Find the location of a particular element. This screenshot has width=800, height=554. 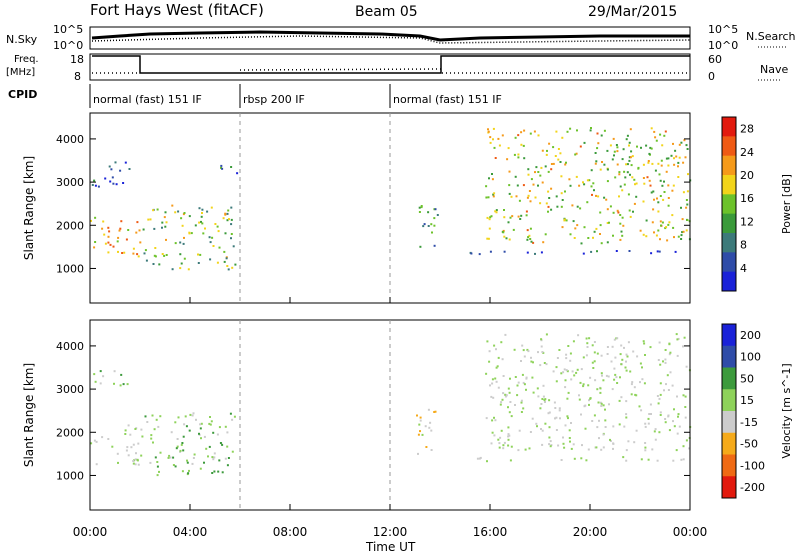

nave-right-tick-bottom: 0 is located at coordinates (711, 76).